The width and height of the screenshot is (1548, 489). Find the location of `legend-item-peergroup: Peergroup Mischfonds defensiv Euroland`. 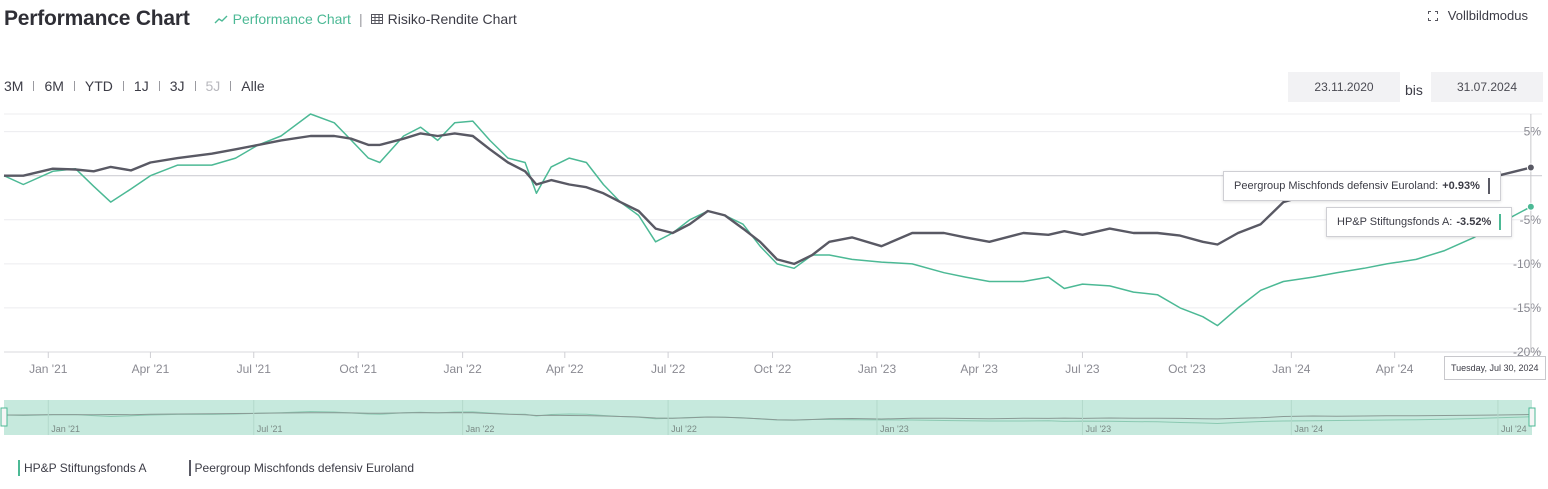

legend-item-peergroup: Peergroup Mischfonds defensiv Euroland is located at coordinates (301, 468).